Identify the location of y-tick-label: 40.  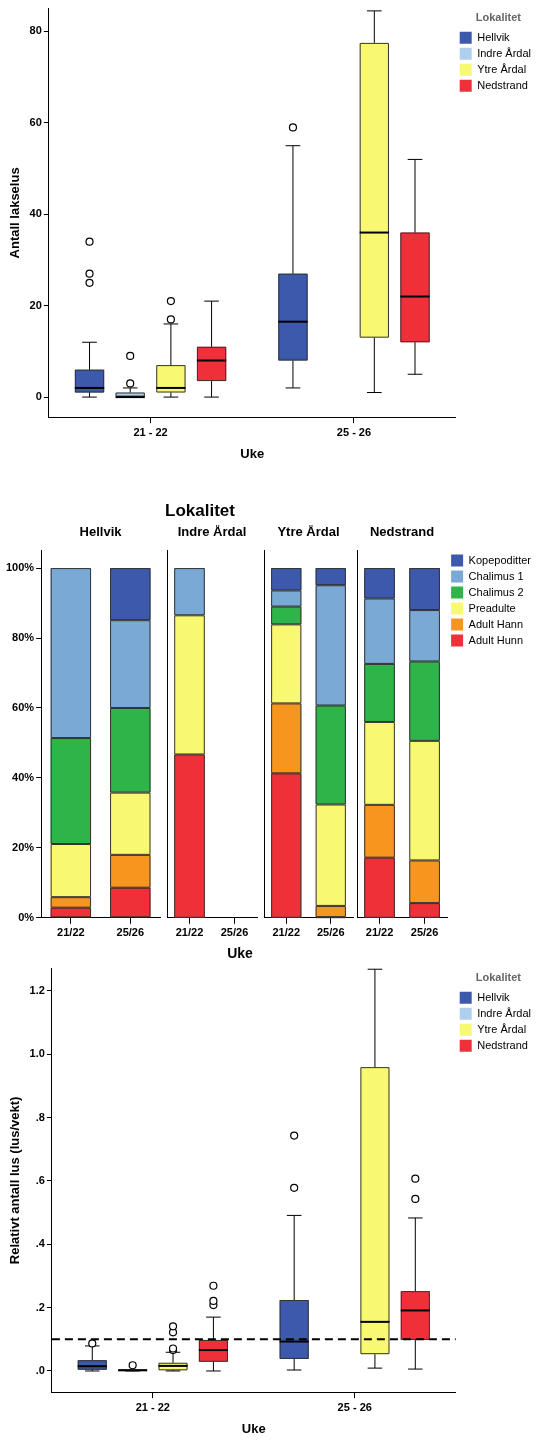
(35, 213).